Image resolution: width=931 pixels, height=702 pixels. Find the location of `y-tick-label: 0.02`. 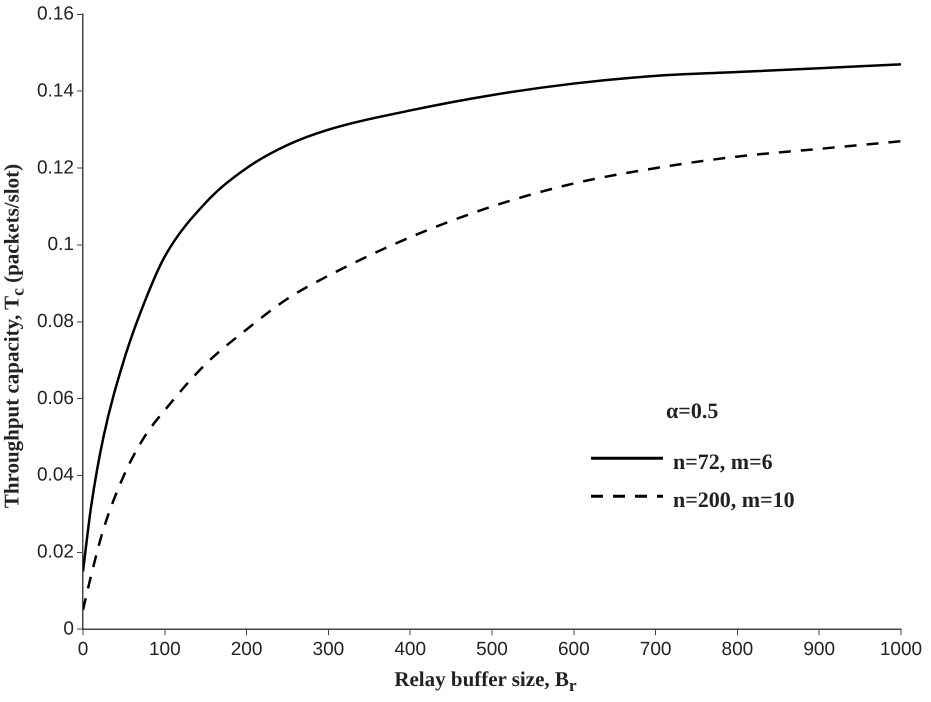

y-tick-label: 0.02 is located at coordinates (55, 552).